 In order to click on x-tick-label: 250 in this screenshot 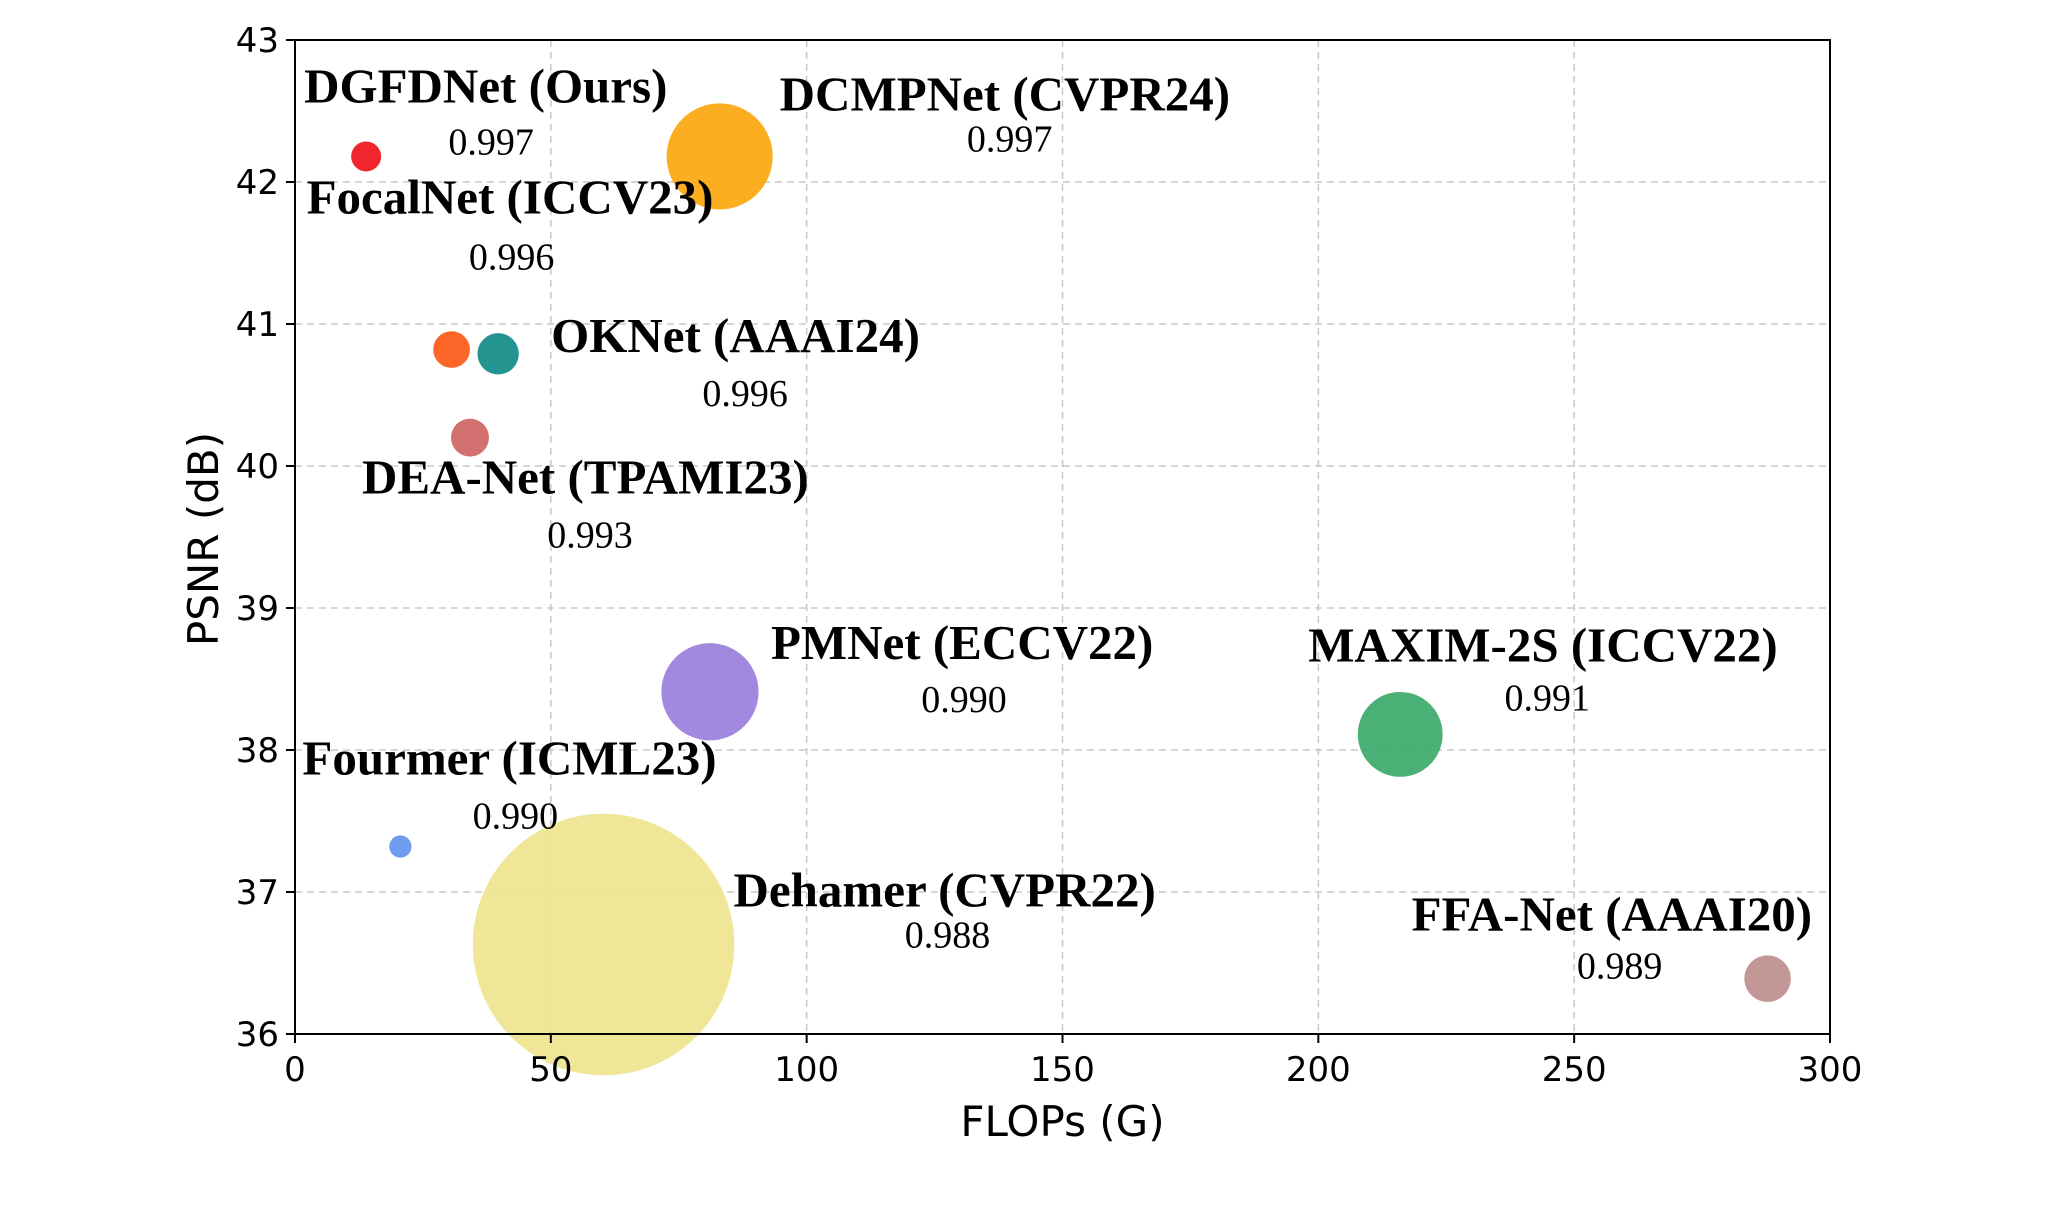, I will do `click(1574, 1070)`.